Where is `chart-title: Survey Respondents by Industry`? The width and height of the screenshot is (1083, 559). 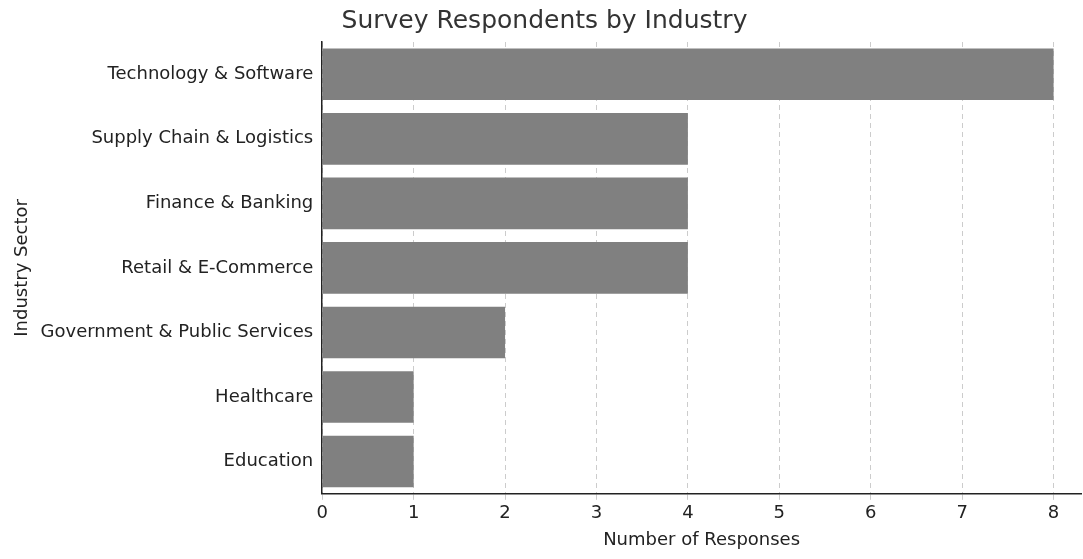 chart-title: Survey Respondents by Industry is located at coordinates (544, 19).